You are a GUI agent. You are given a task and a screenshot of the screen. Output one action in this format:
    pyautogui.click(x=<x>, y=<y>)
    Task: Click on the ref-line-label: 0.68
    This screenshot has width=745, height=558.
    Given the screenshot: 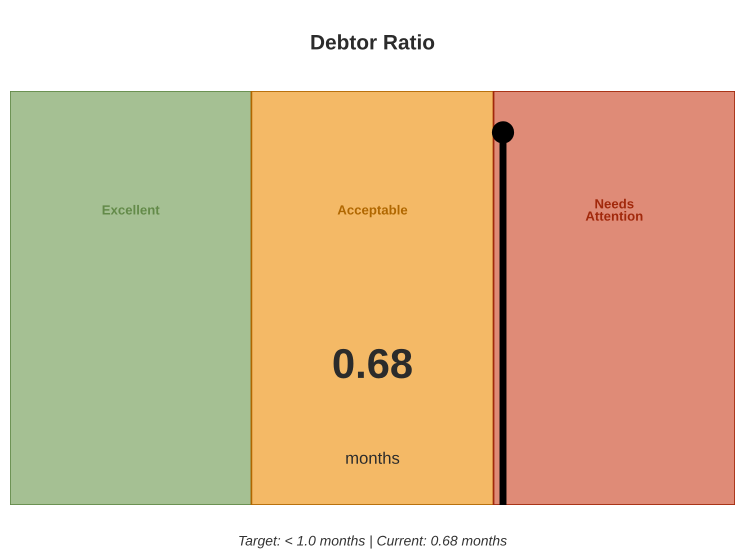 What is the action you would take?
    pyautogui.click(x=373, y=363)
    